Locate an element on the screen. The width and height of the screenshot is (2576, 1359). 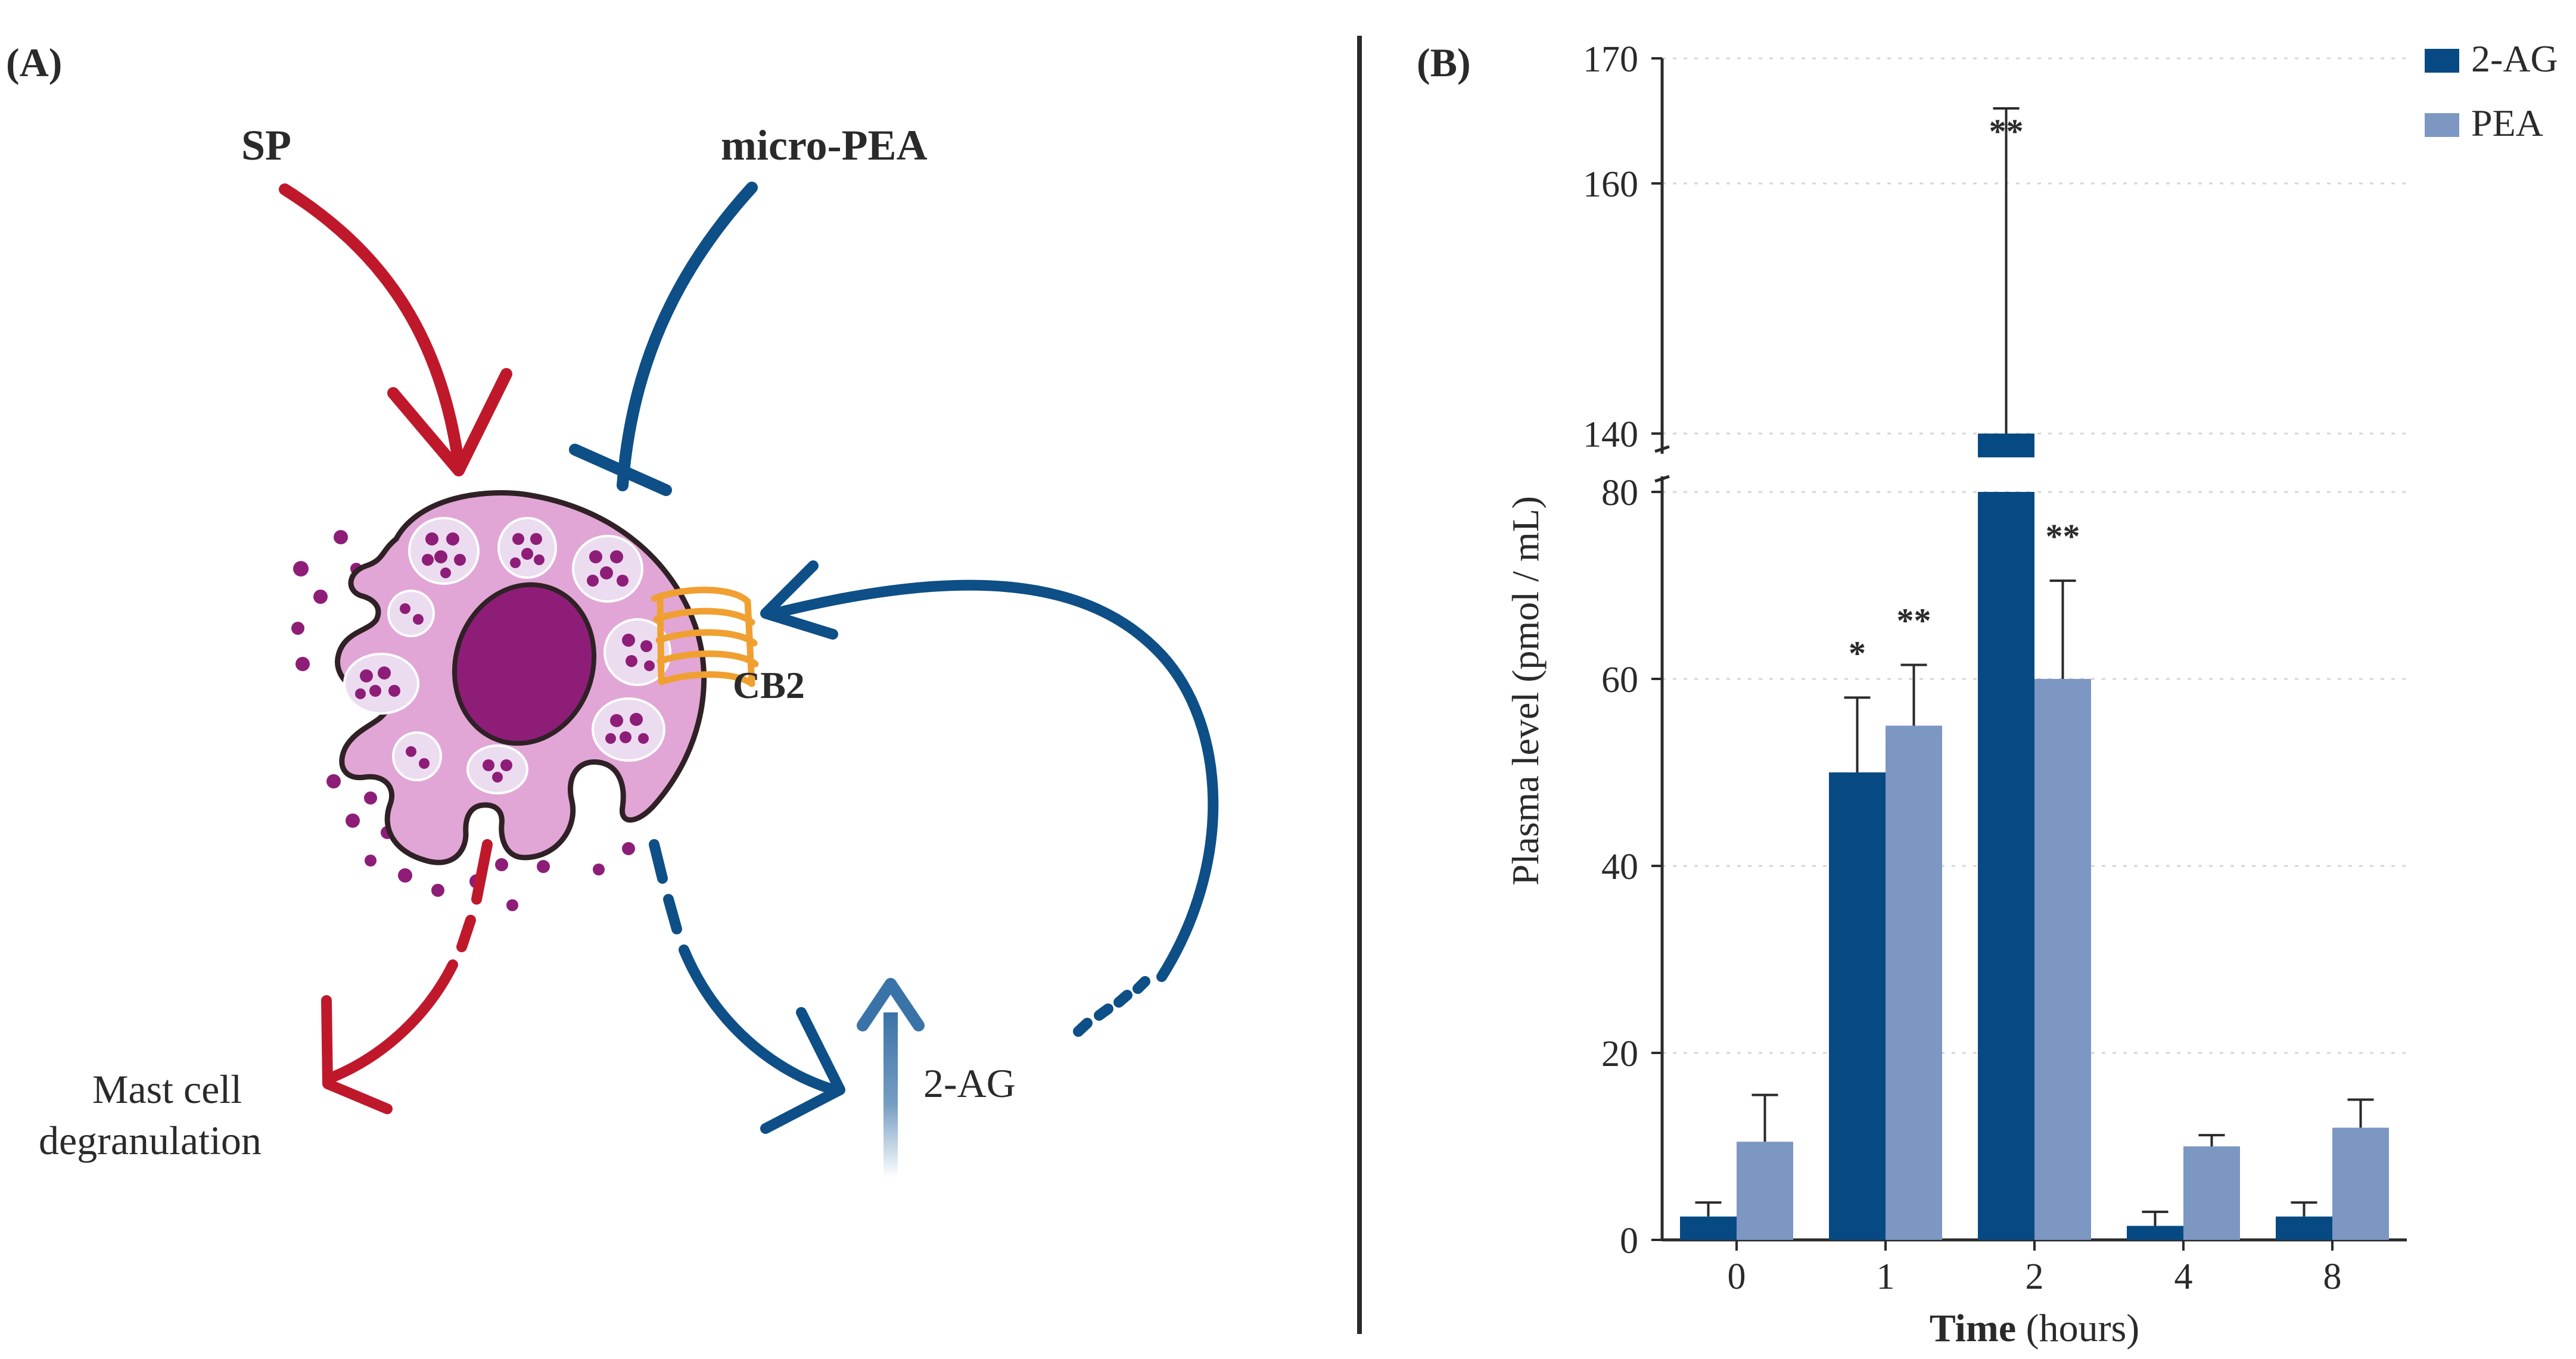
granules is located at coordinates (505, 657).